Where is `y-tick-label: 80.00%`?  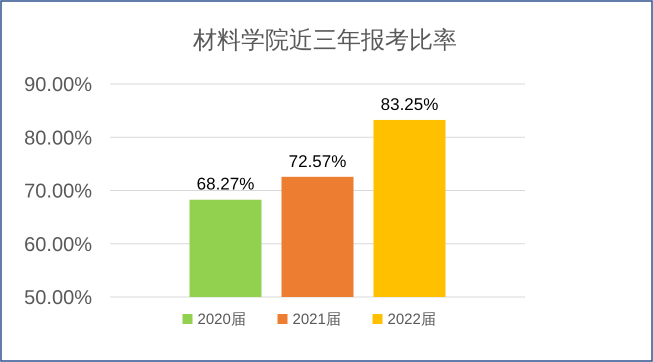
y-tick-label: 80.00% is located at coordinates (58, 138).